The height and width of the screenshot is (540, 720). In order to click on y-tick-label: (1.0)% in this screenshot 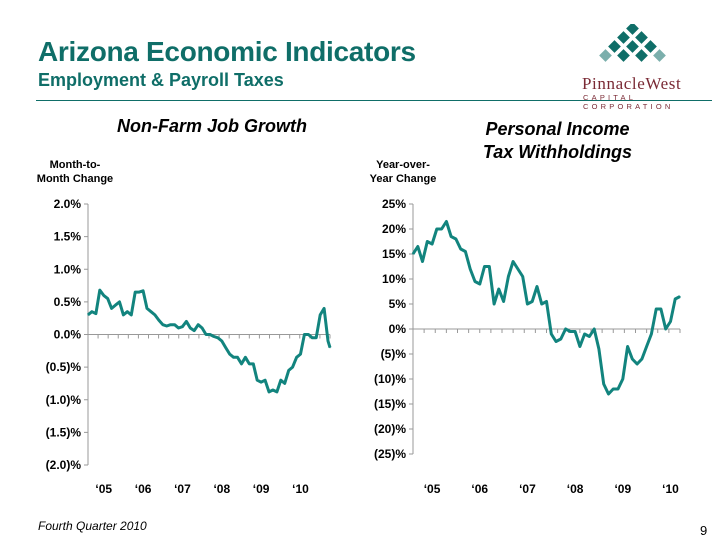, I will do `click(64, 400)`.